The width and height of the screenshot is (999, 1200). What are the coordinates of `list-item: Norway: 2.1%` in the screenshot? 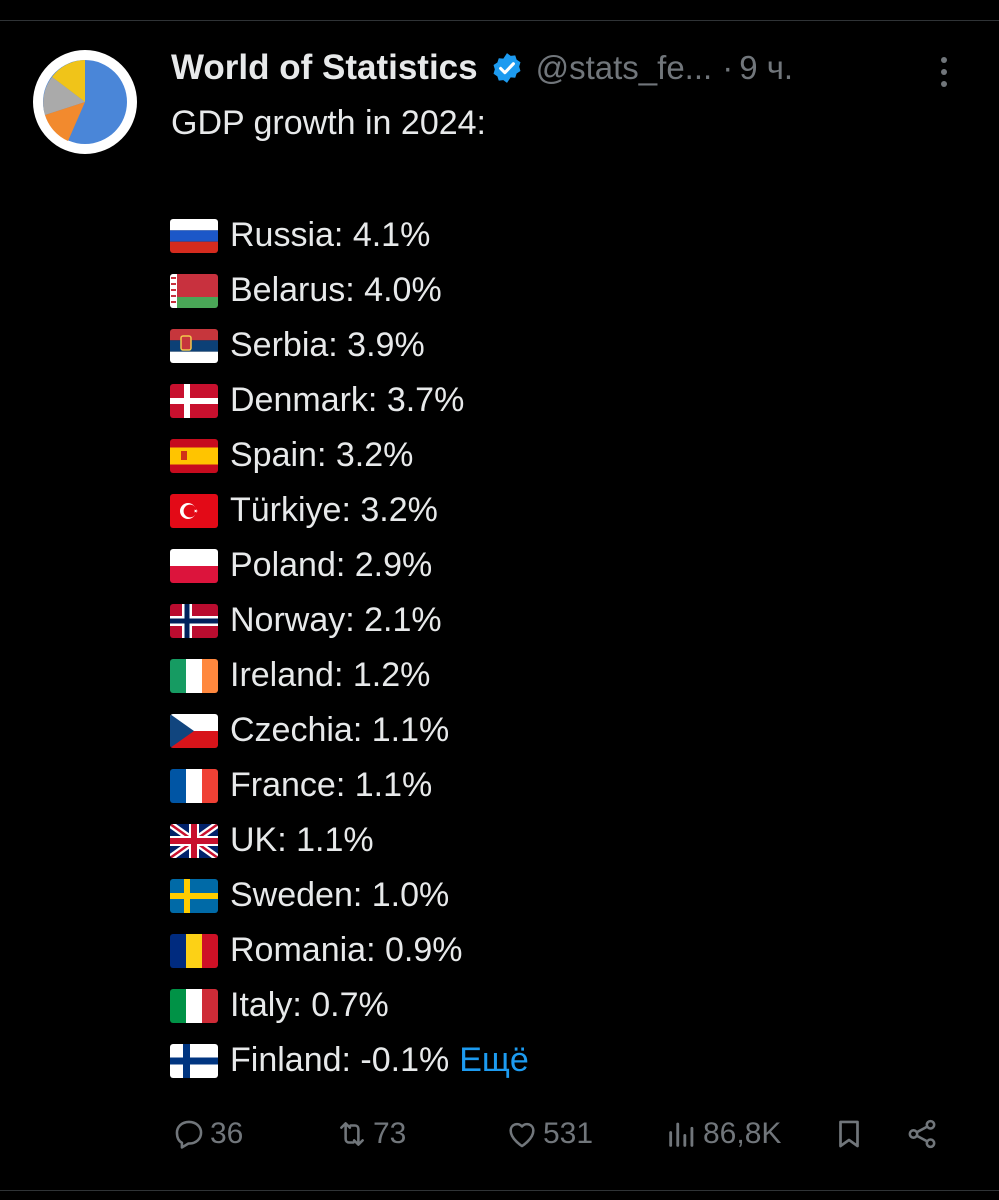 It's located at (349, 620).